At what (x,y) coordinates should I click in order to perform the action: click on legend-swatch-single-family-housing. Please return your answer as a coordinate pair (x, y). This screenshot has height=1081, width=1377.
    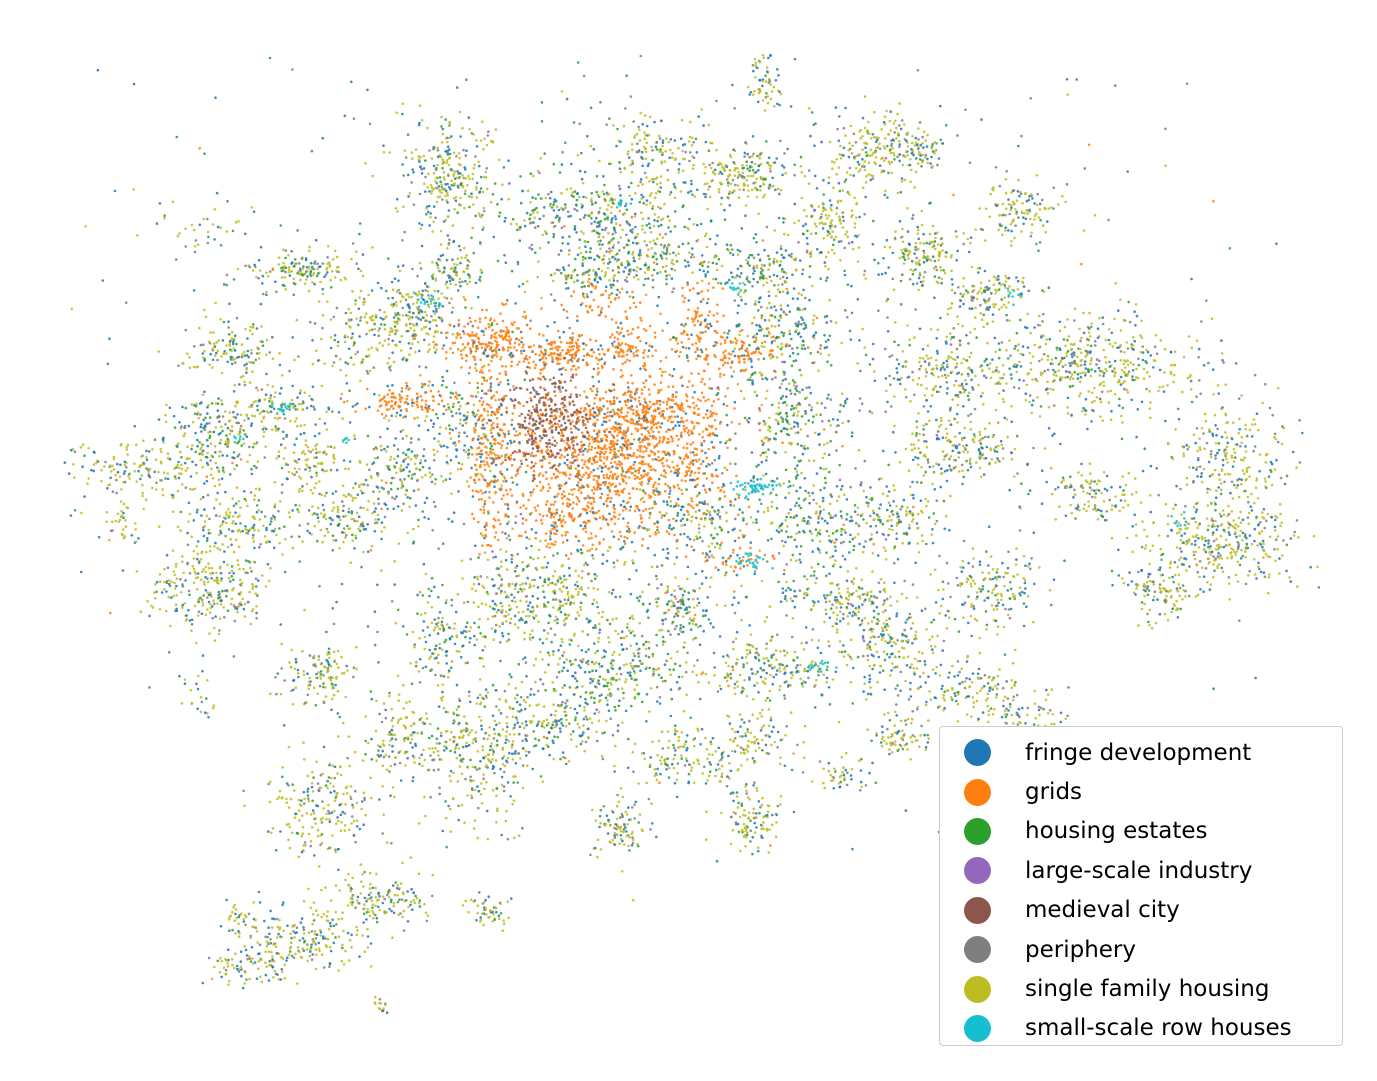
    Looking at the image, I should click on (977, 989).